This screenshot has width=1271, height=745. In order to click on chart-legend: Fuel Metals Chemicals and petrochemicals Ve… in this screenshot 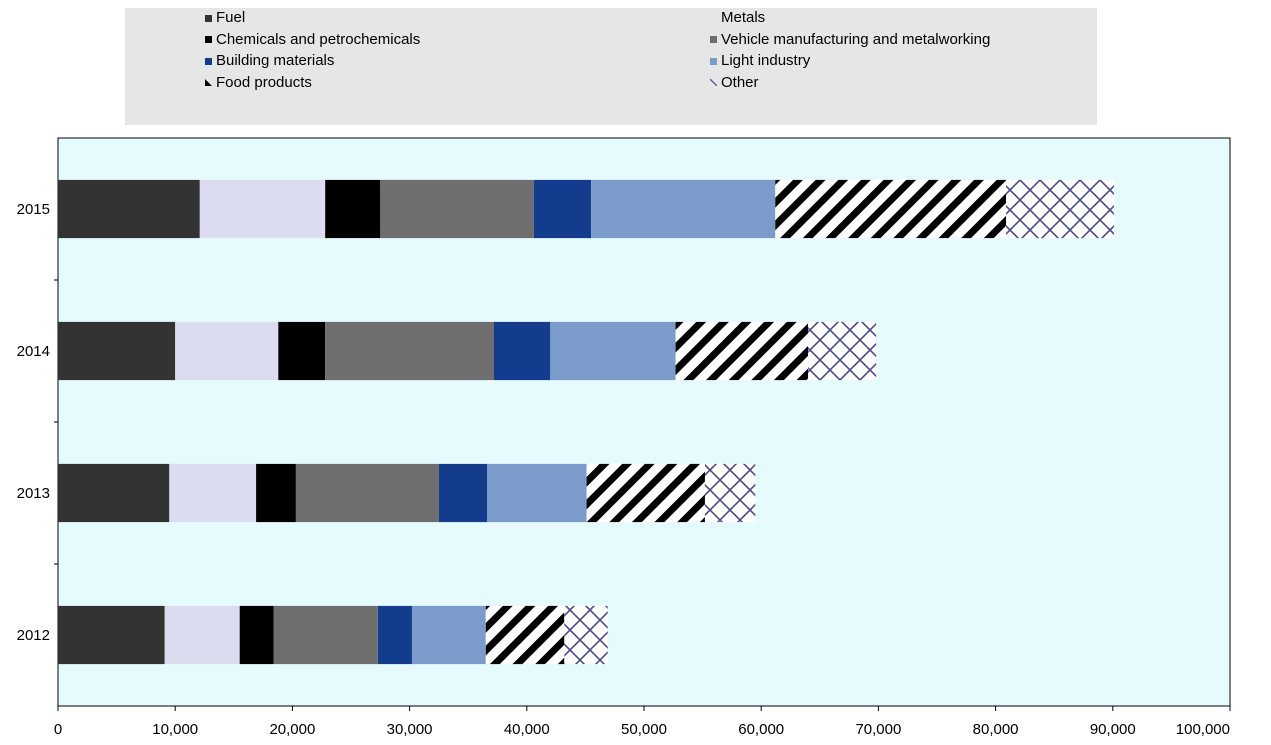, I will do `click(611, 66)`.